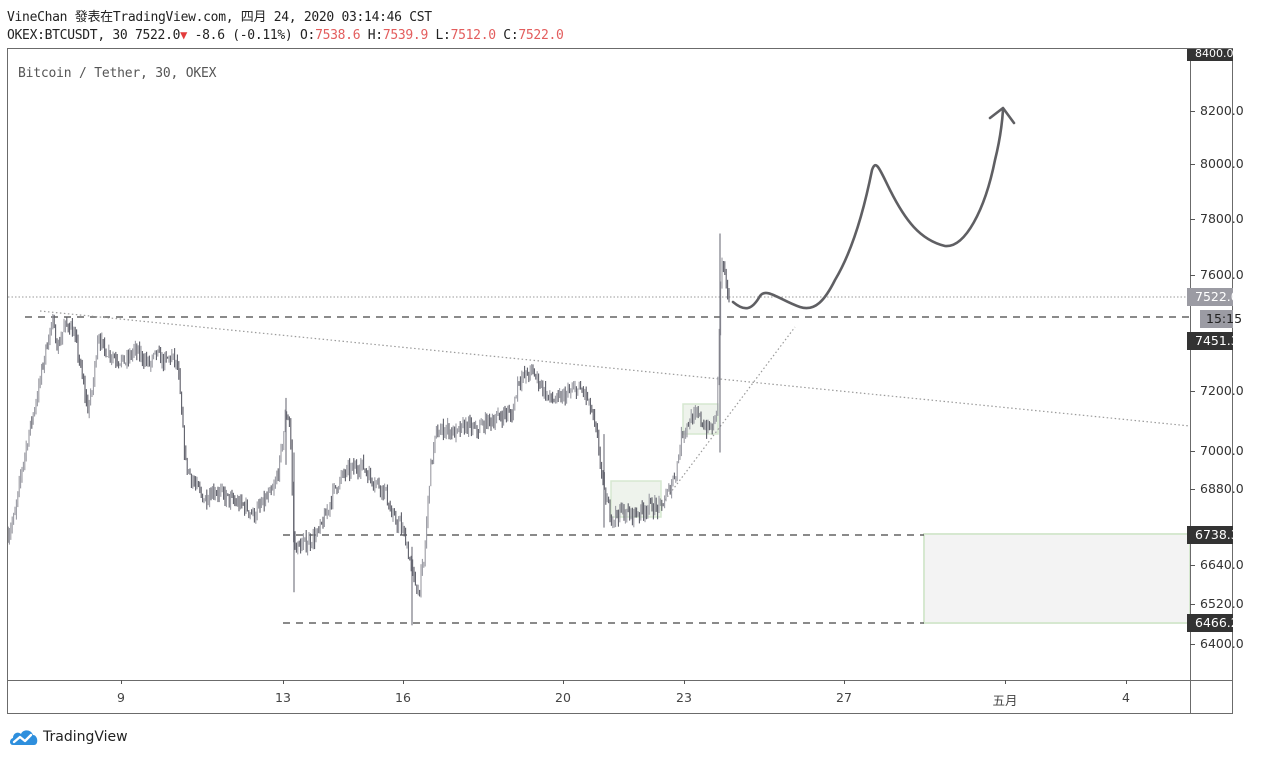  Describe the element at coordinates (184, 35) in the screenshot. I see `down-triangle-icon: ▼` at that location.